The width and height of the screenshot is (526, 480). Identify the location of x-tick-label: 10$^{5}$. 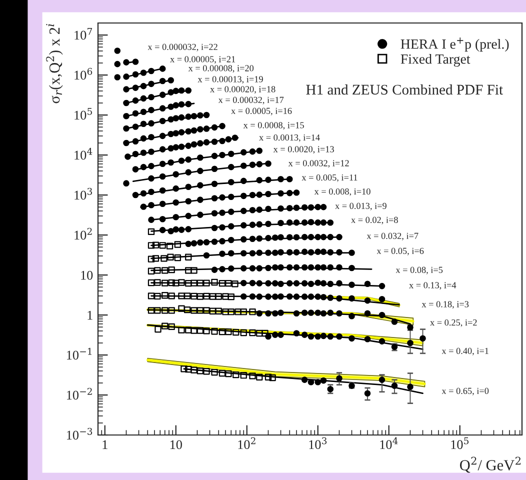
(460, 443).